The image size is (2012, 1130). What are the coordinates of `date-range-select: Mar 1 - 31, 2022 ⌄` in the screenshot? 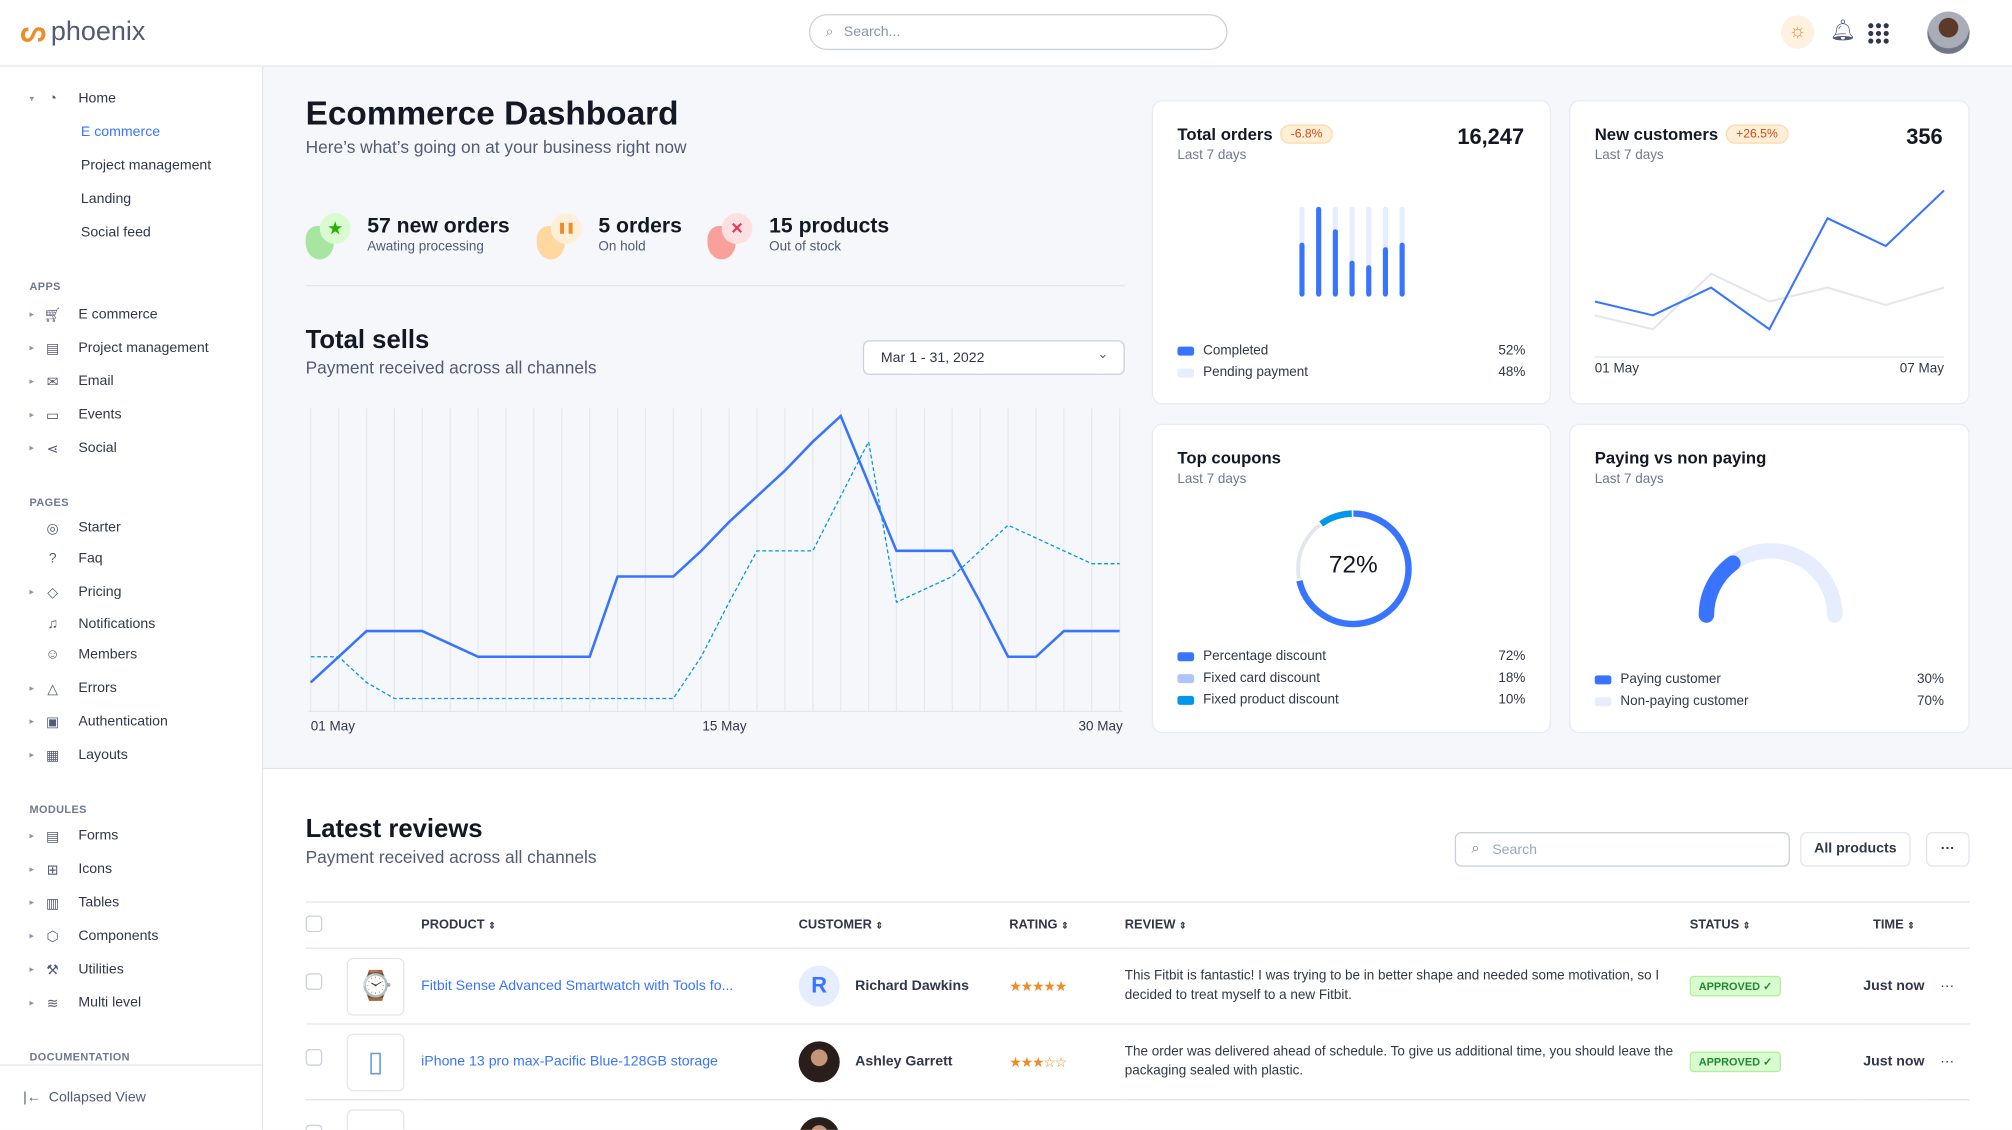 It's located at (993, 357).